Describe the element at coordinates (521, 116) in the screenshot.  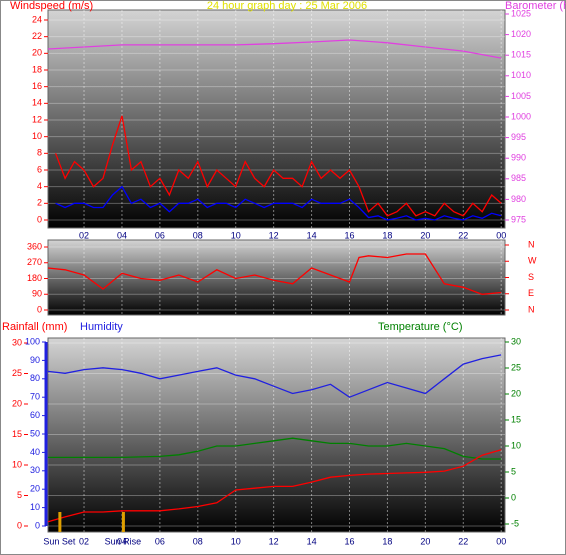
I see `y2-tick-label: 1000` at that location.